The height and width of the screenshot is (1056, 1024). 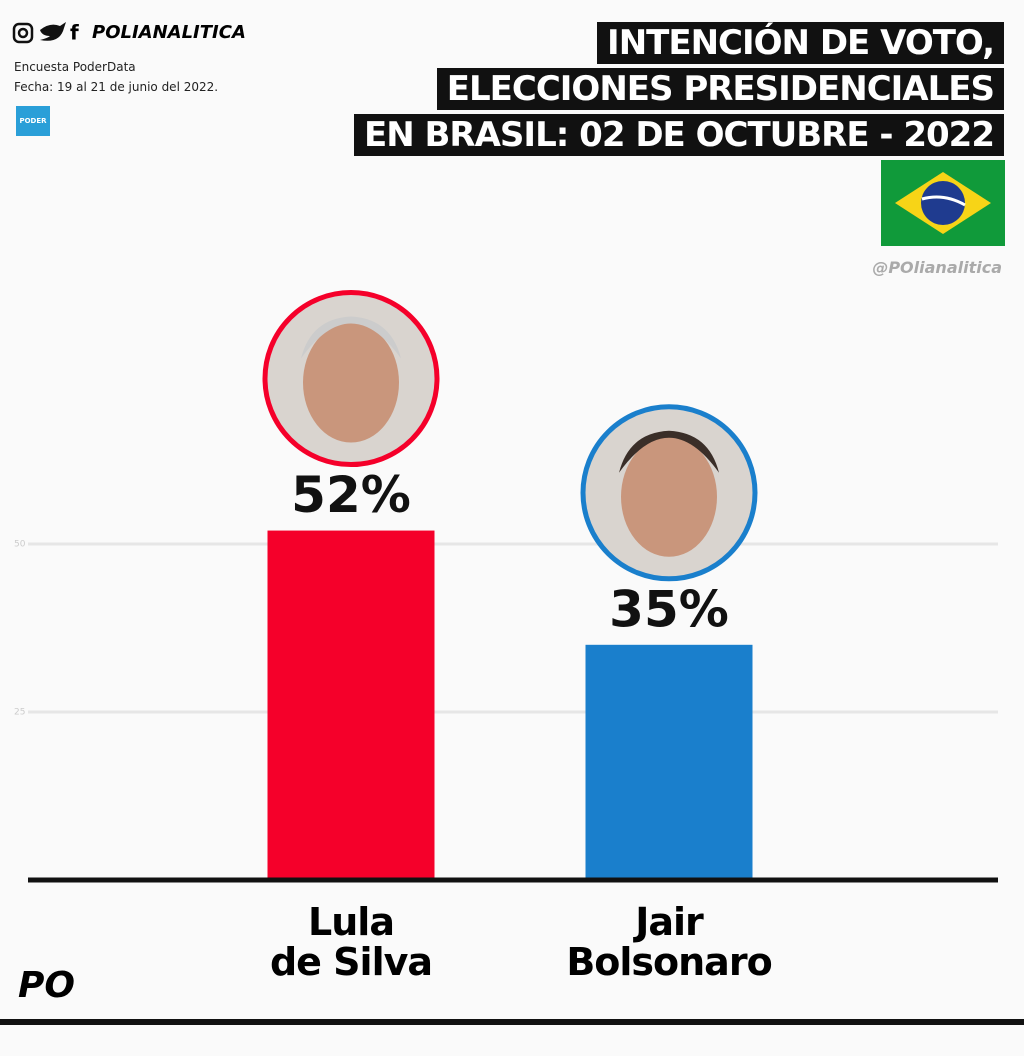 I want to click on value-label: 52%, so click(x=351, y=495).